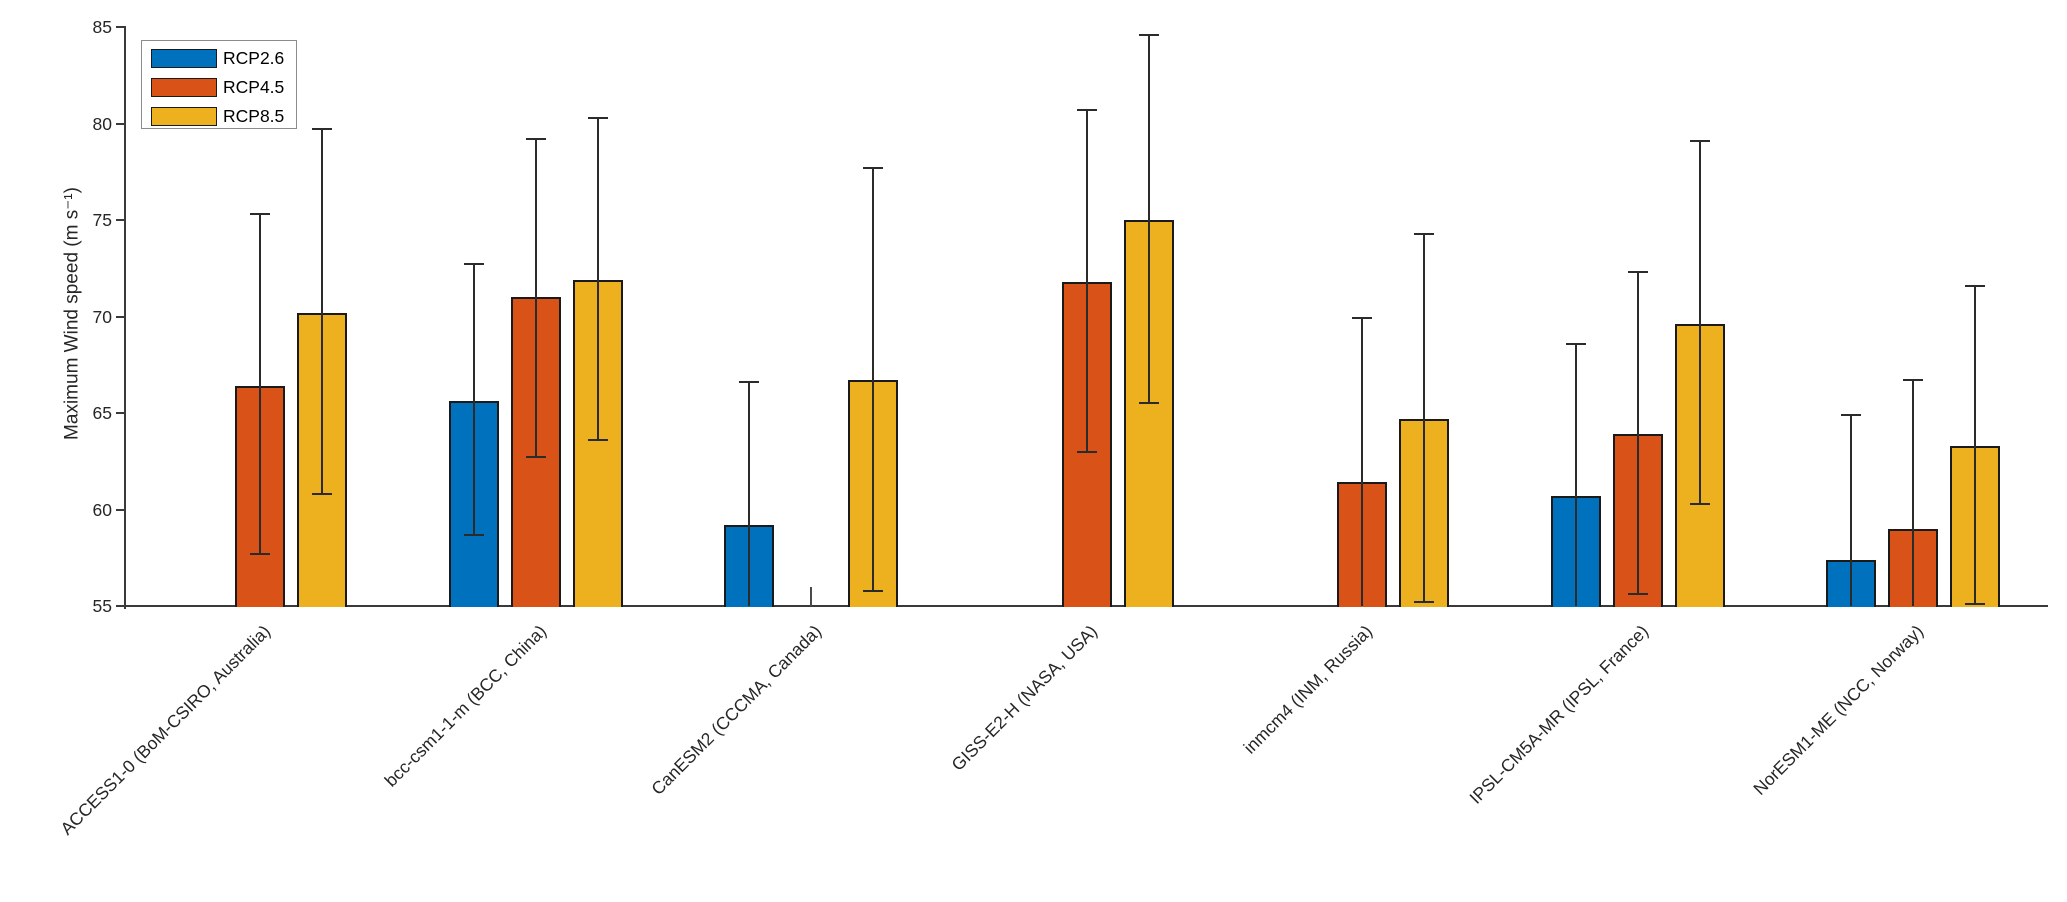 The height and width of the screenshot is (902, 2067). What do you see at coordinates (102, 220) in the screenshot?
I see `y-tick-label: 75` at bounding box center [102, 220].